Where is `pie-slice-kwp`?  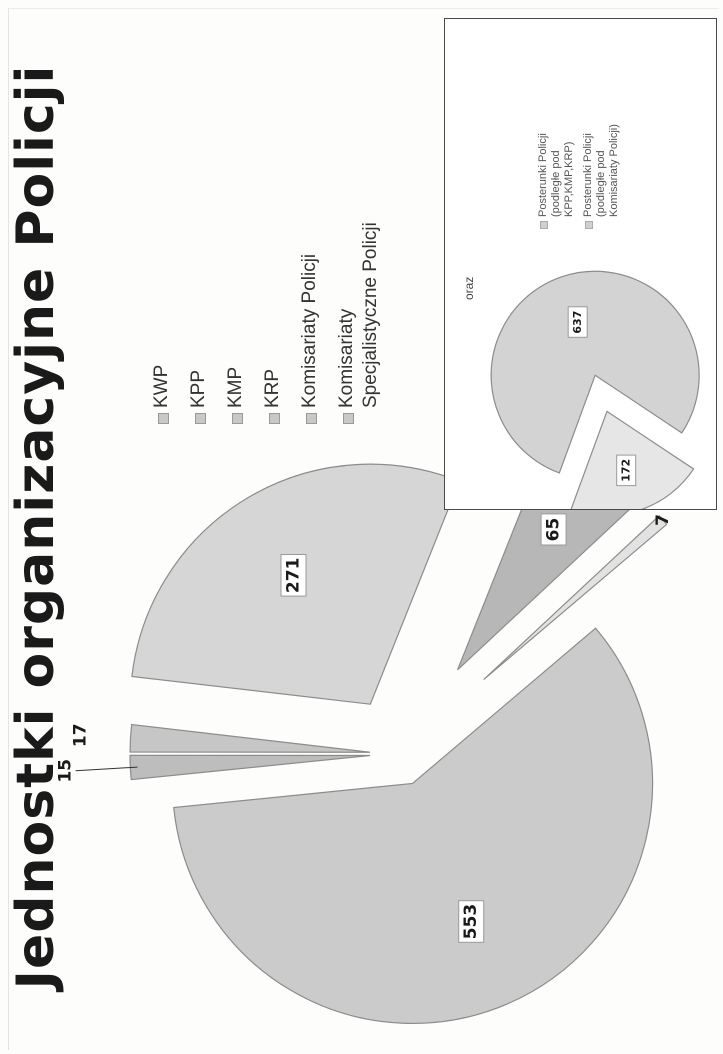 pie-slice-kwp is located at coordinates (250, 738).